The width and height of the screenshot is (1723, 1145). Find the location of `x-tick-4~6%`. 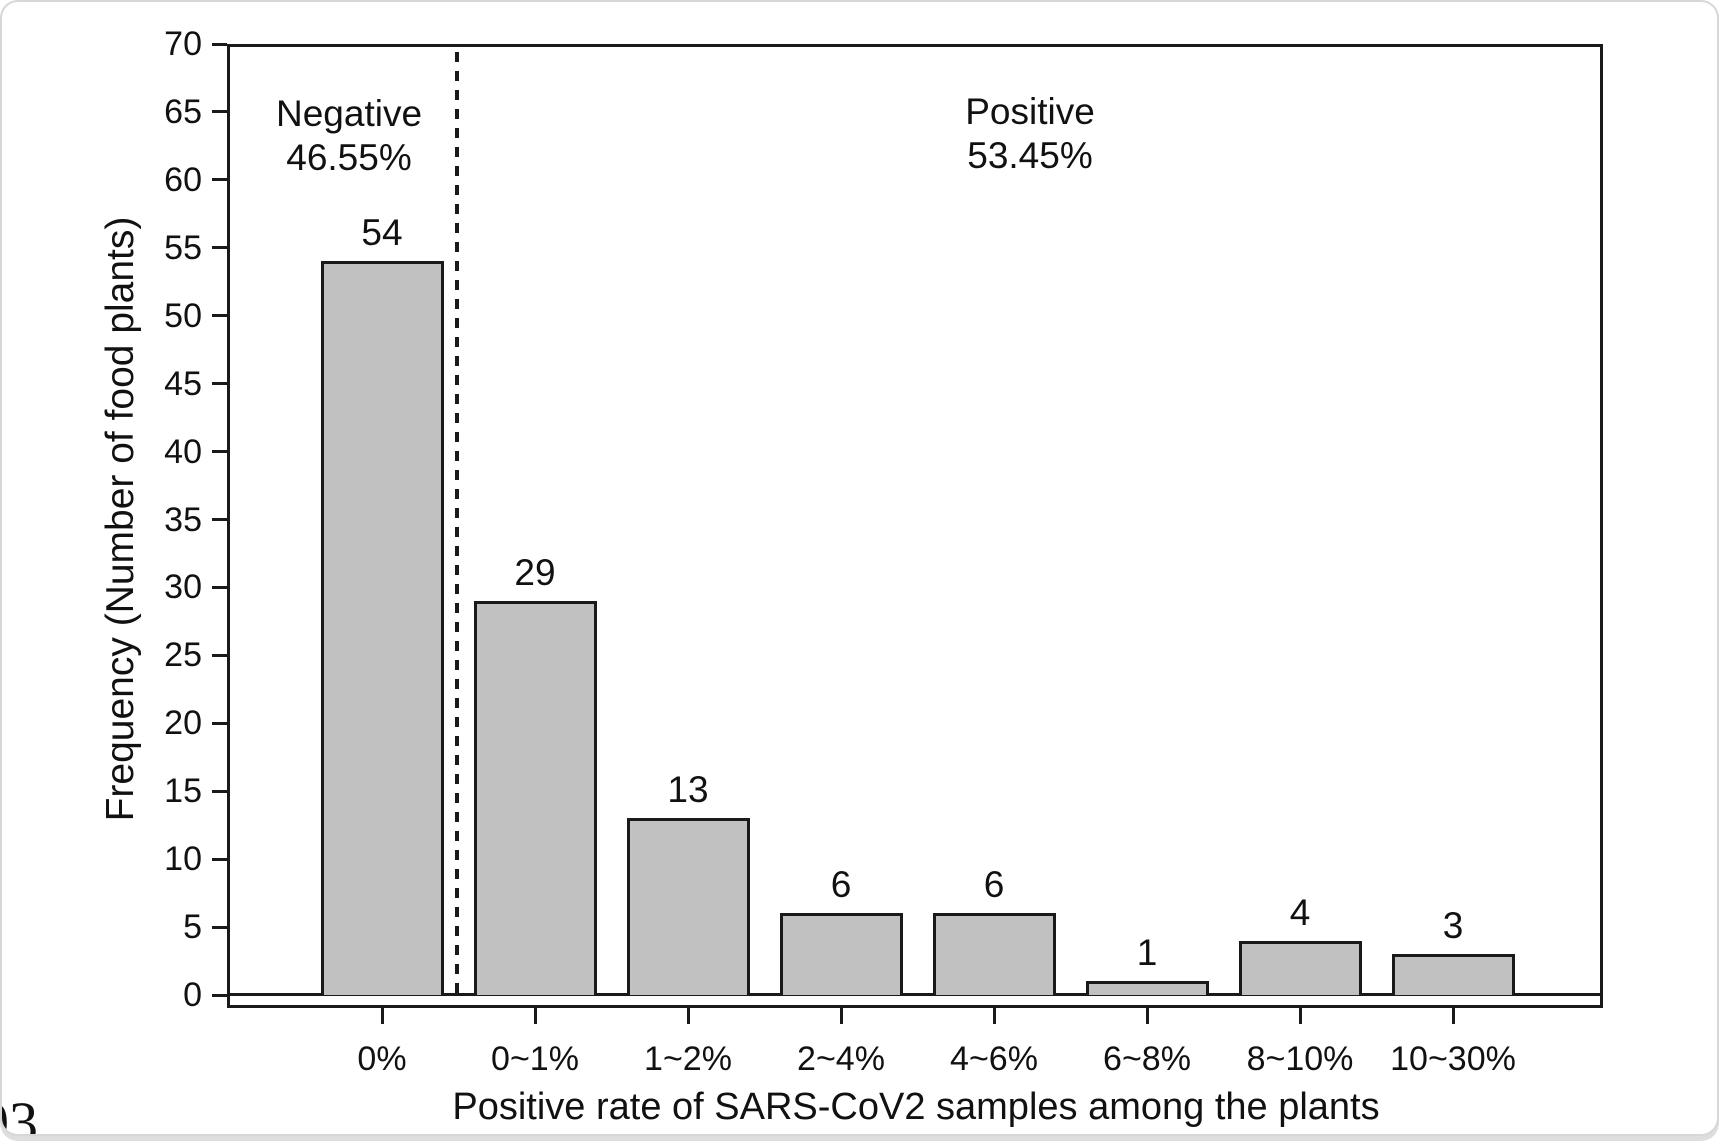

x-tick-4~6% is located at coordinates (994, 1016).